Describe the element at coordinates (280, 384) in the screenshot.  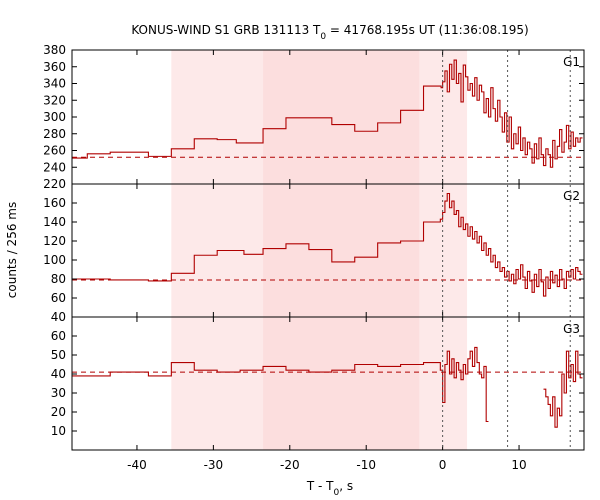
I see `light-curve-g3` at that location.